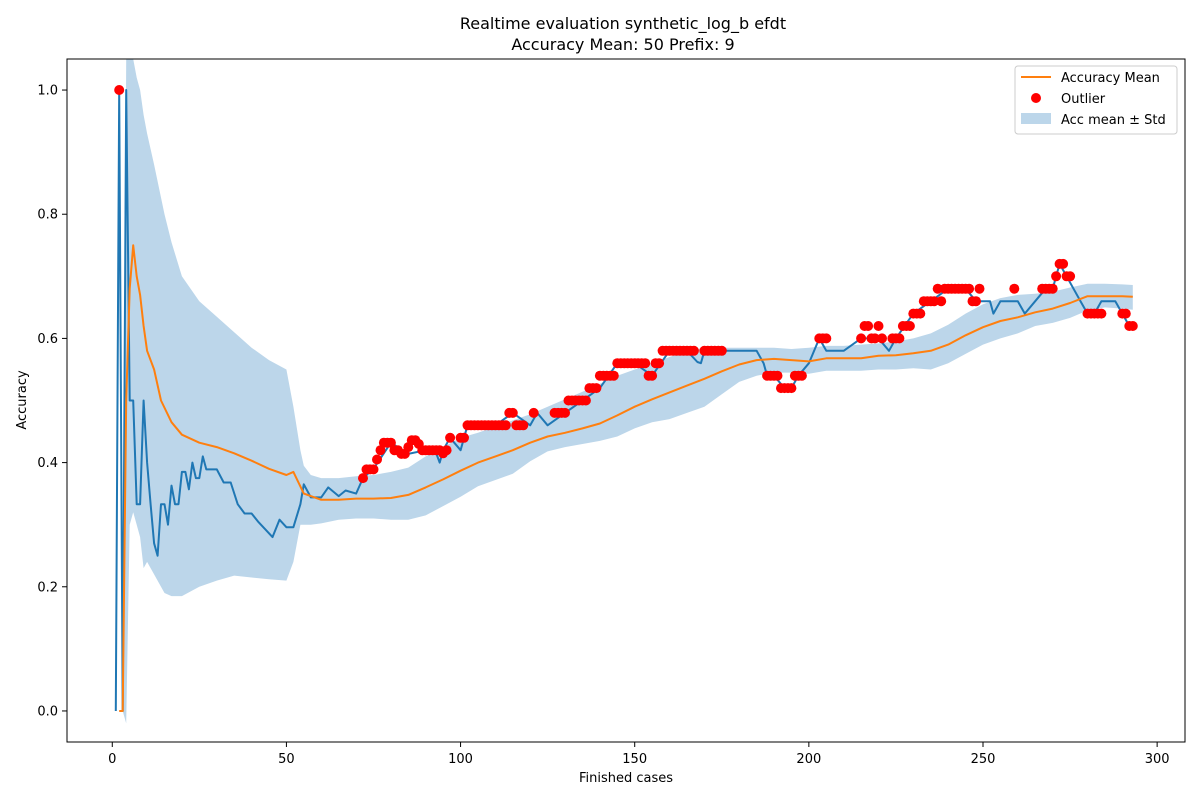 The width and height of the screenshot is (1200, 800). I want to click on x-tick-label: 0, so click(112, 759).